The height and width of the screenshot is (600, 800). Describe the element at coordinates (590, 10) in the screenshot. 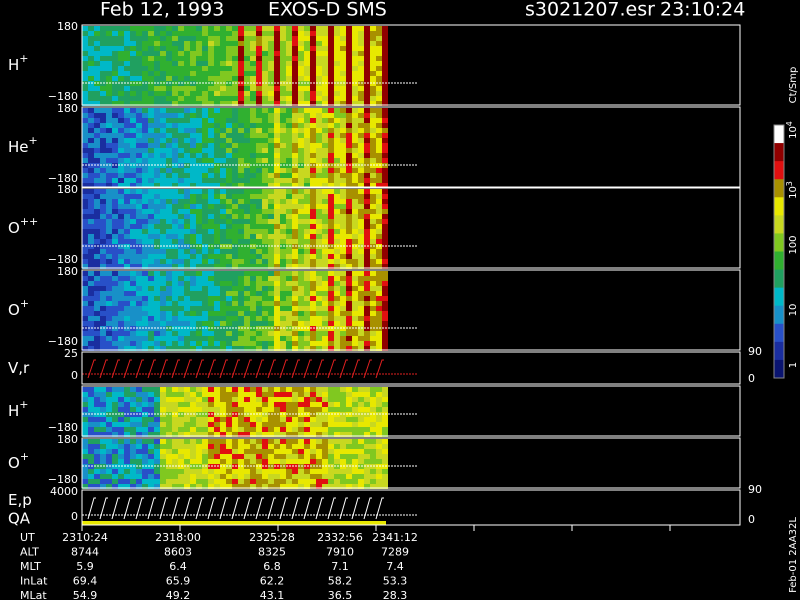

I see `file-name: s3021207.esr` at that location.